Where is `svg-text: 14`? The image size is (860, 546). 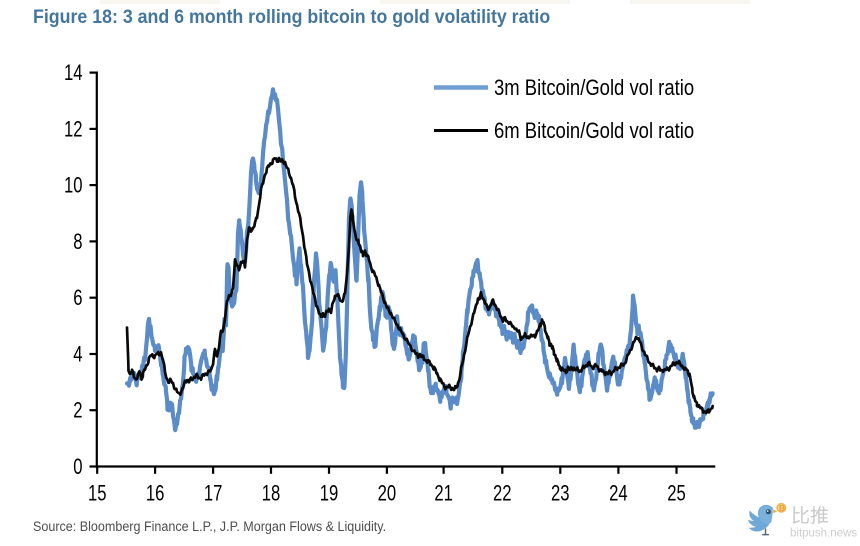
svg-text: 14 is located at coordinates (73, 73).